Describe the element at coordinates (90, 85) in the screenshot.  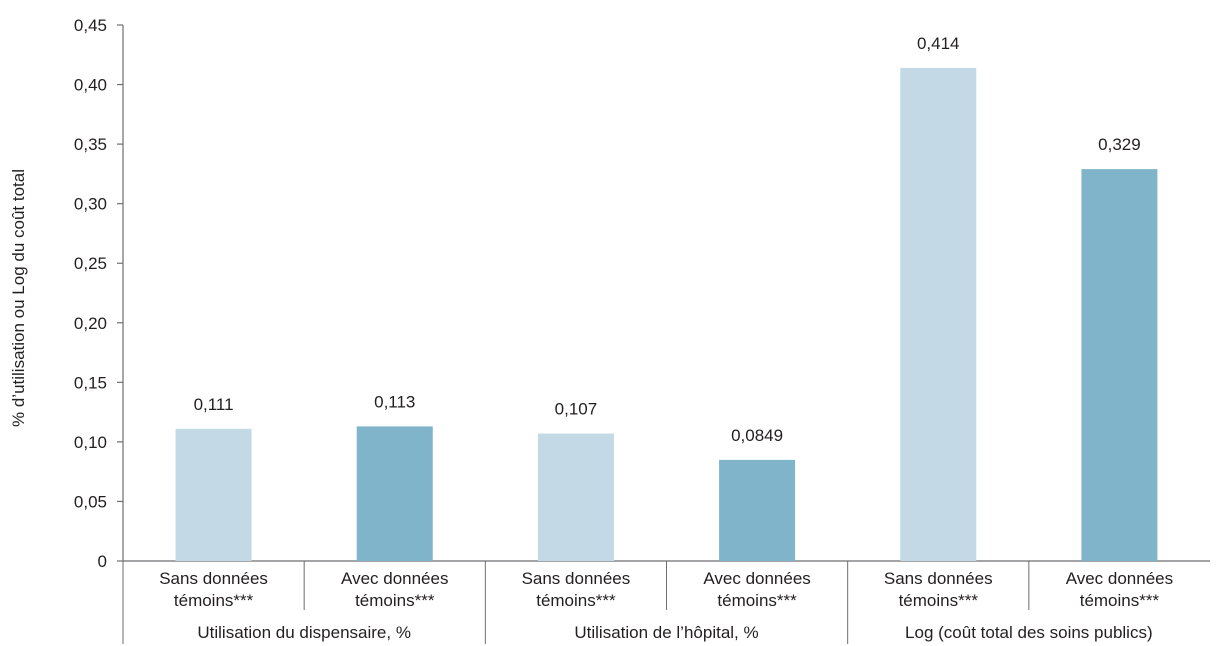
I see `y-tick-label: 0,40` at that location.